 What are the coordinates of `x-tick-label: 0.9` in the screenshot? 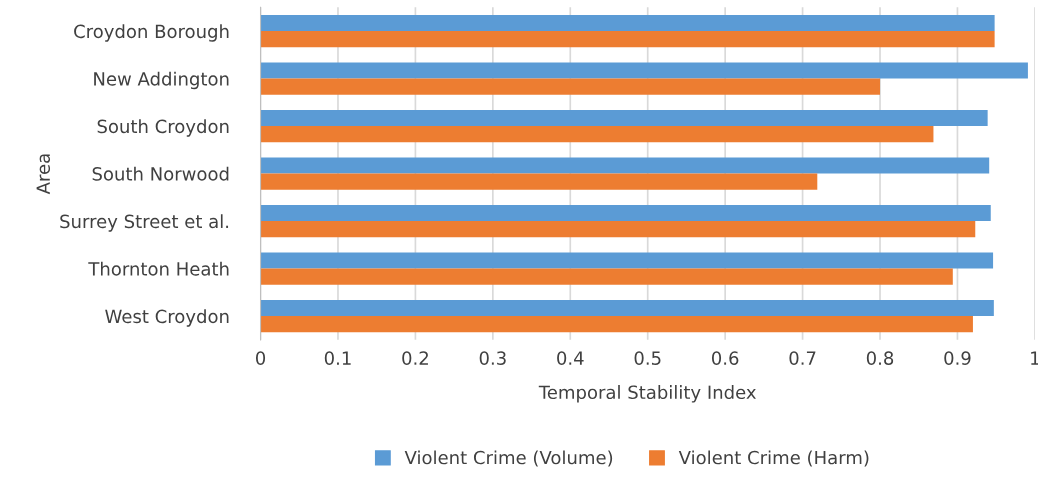 It's located at (957, 358).